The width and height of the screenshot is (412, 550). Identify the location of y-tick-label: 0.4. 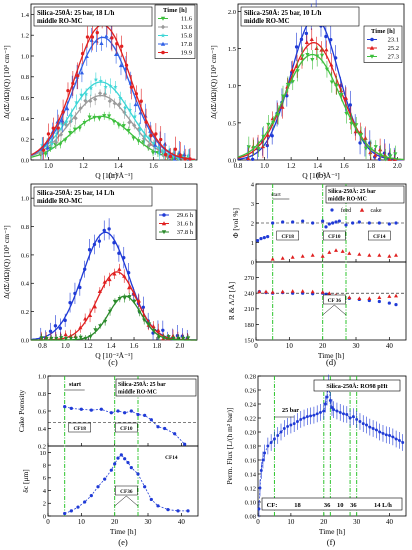
(25, 284).